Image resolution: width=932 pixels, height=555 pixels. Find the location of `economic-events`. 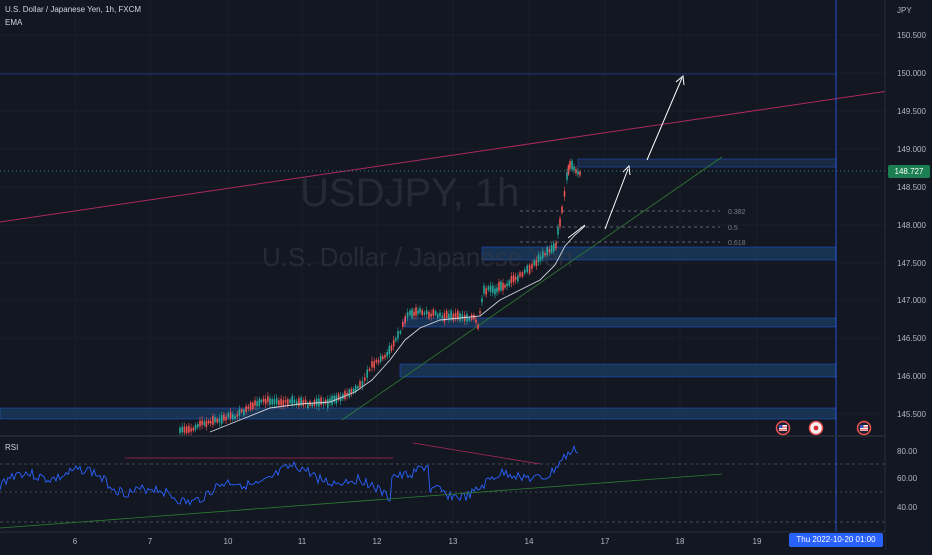

economic-events is located at coordinates (823, 428).